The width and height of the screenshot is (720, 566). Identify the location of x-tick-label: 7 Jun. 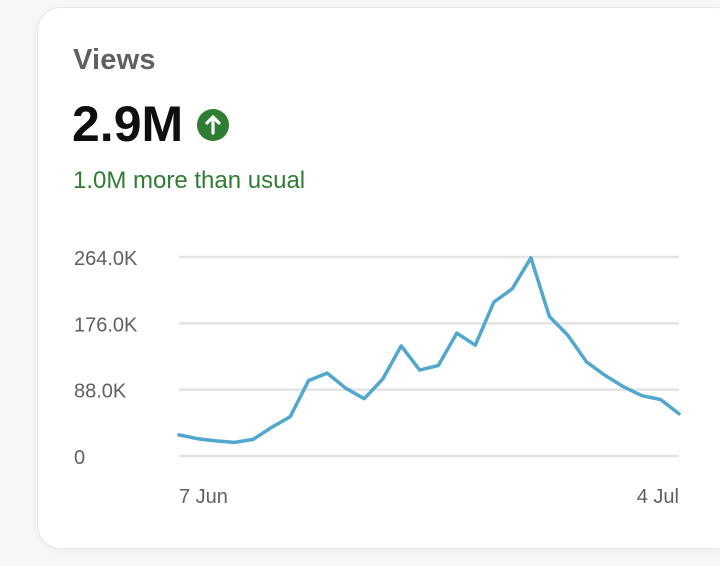
(203, 497).